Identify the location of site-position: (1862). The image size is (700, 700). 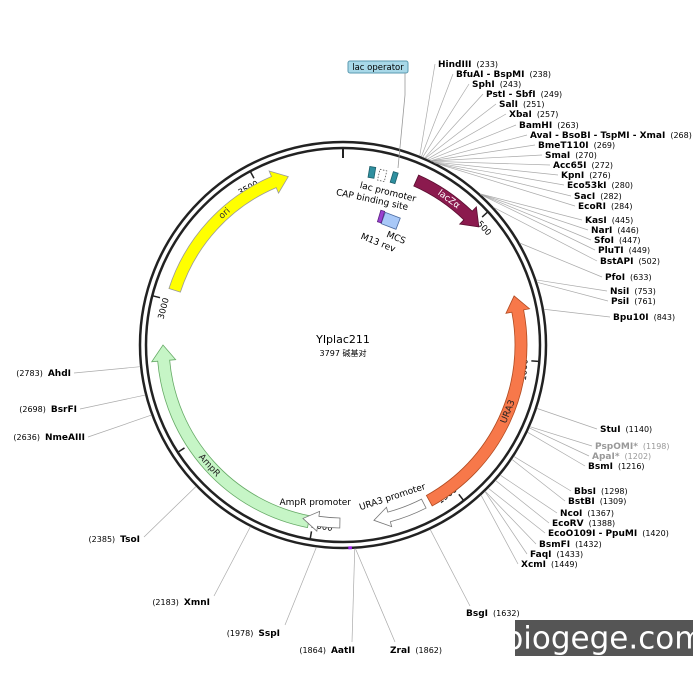
(428, 650).